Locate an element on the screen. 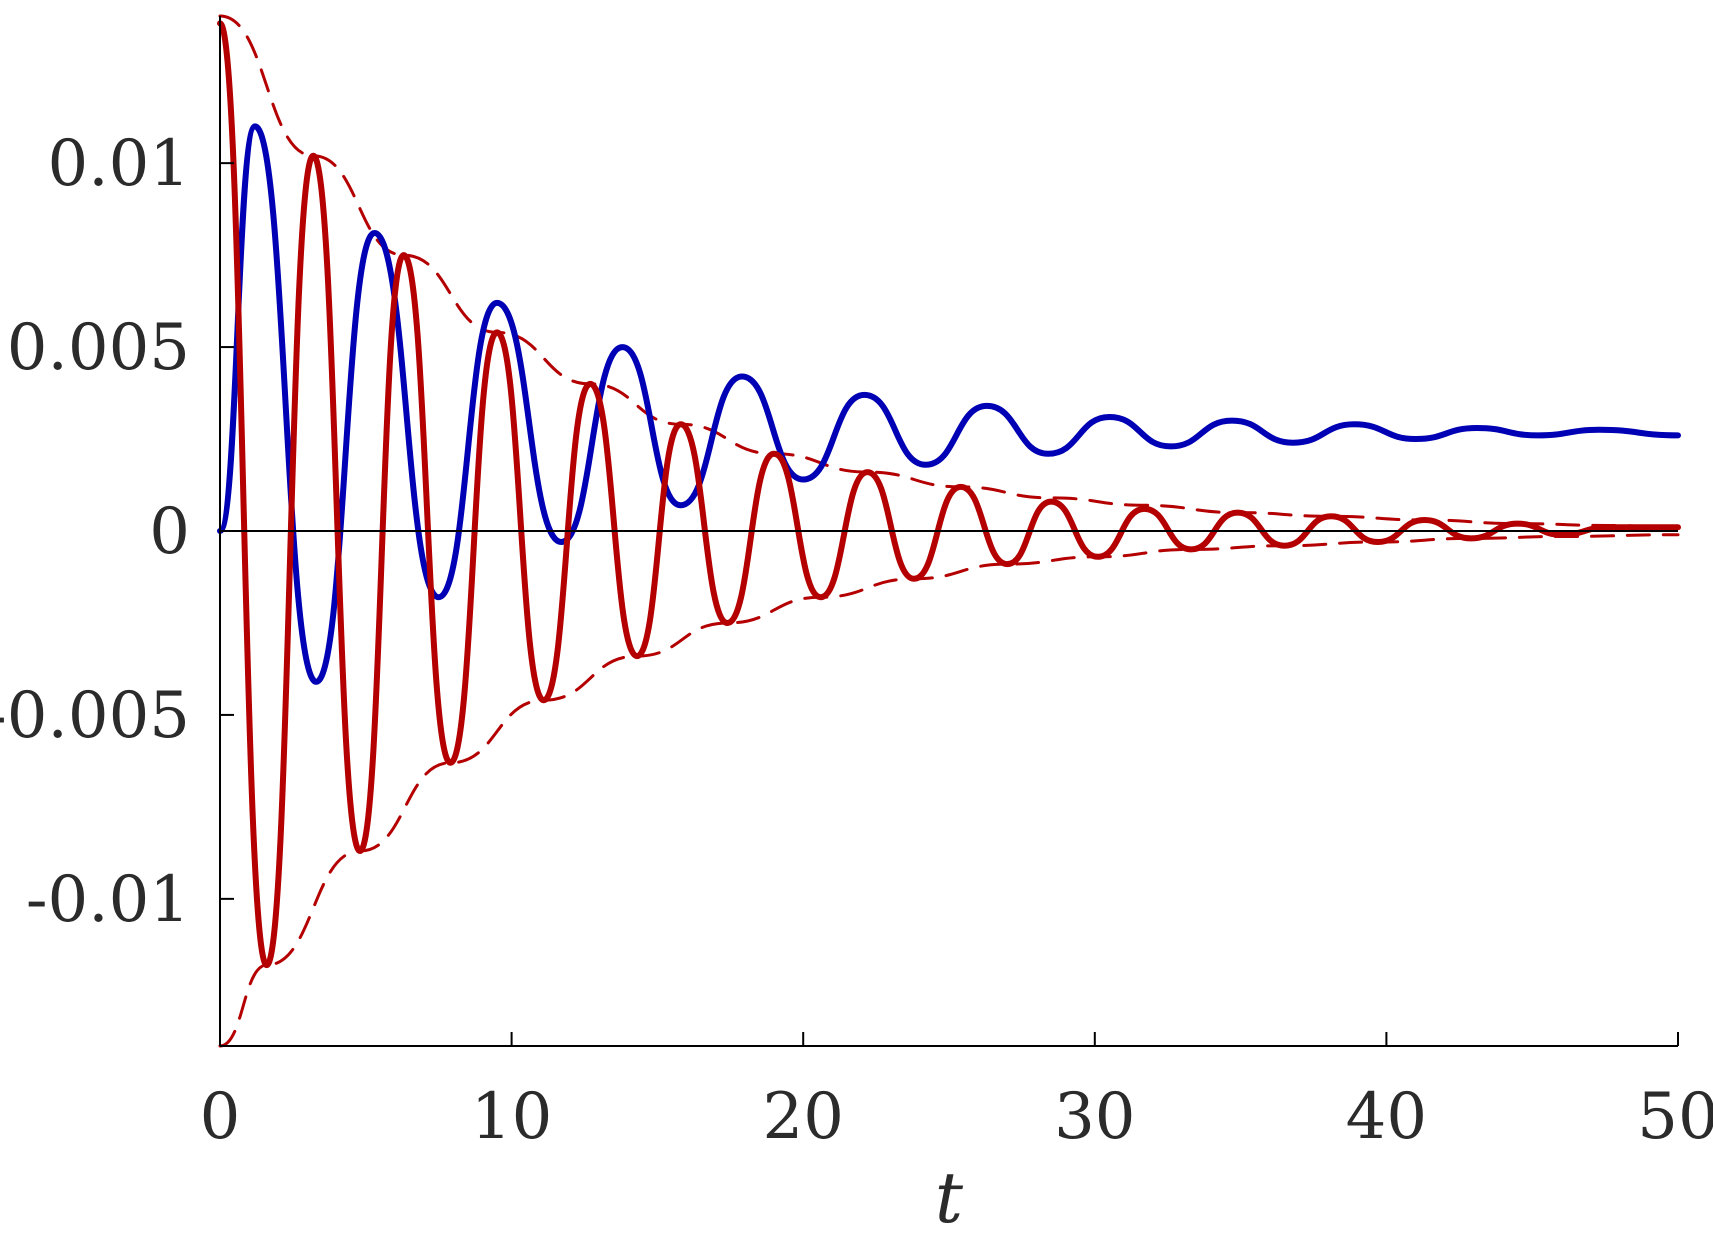 The width and height of the screenshot is (1713, 1233). y-tick-label: -0.01 is located at coordinates (108, 900).